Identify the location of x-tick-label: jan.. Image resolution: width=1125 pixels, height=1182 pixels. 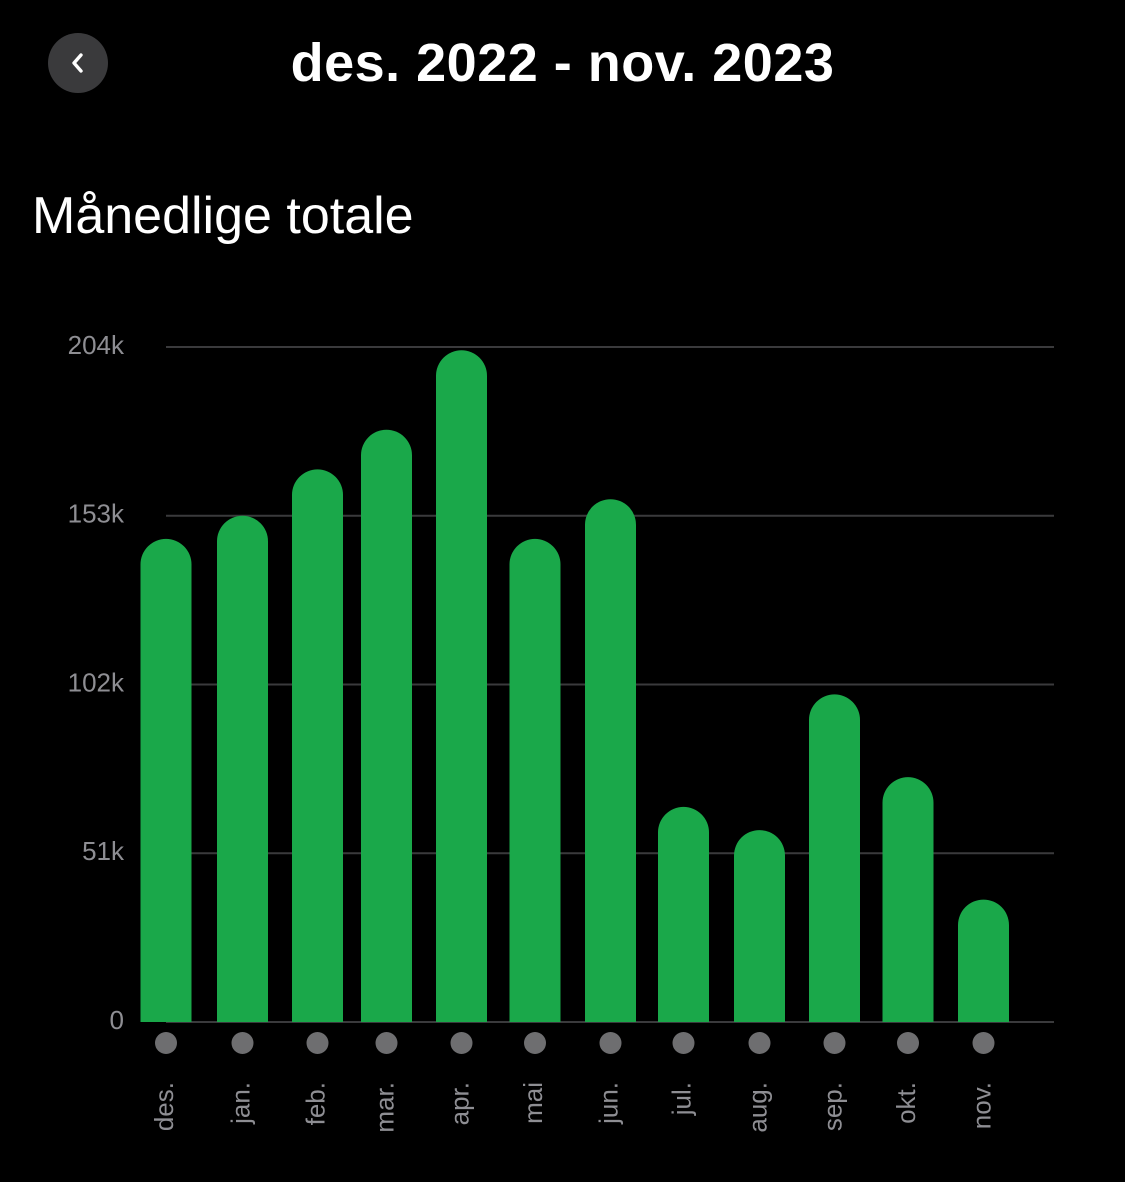
(240, 1103).